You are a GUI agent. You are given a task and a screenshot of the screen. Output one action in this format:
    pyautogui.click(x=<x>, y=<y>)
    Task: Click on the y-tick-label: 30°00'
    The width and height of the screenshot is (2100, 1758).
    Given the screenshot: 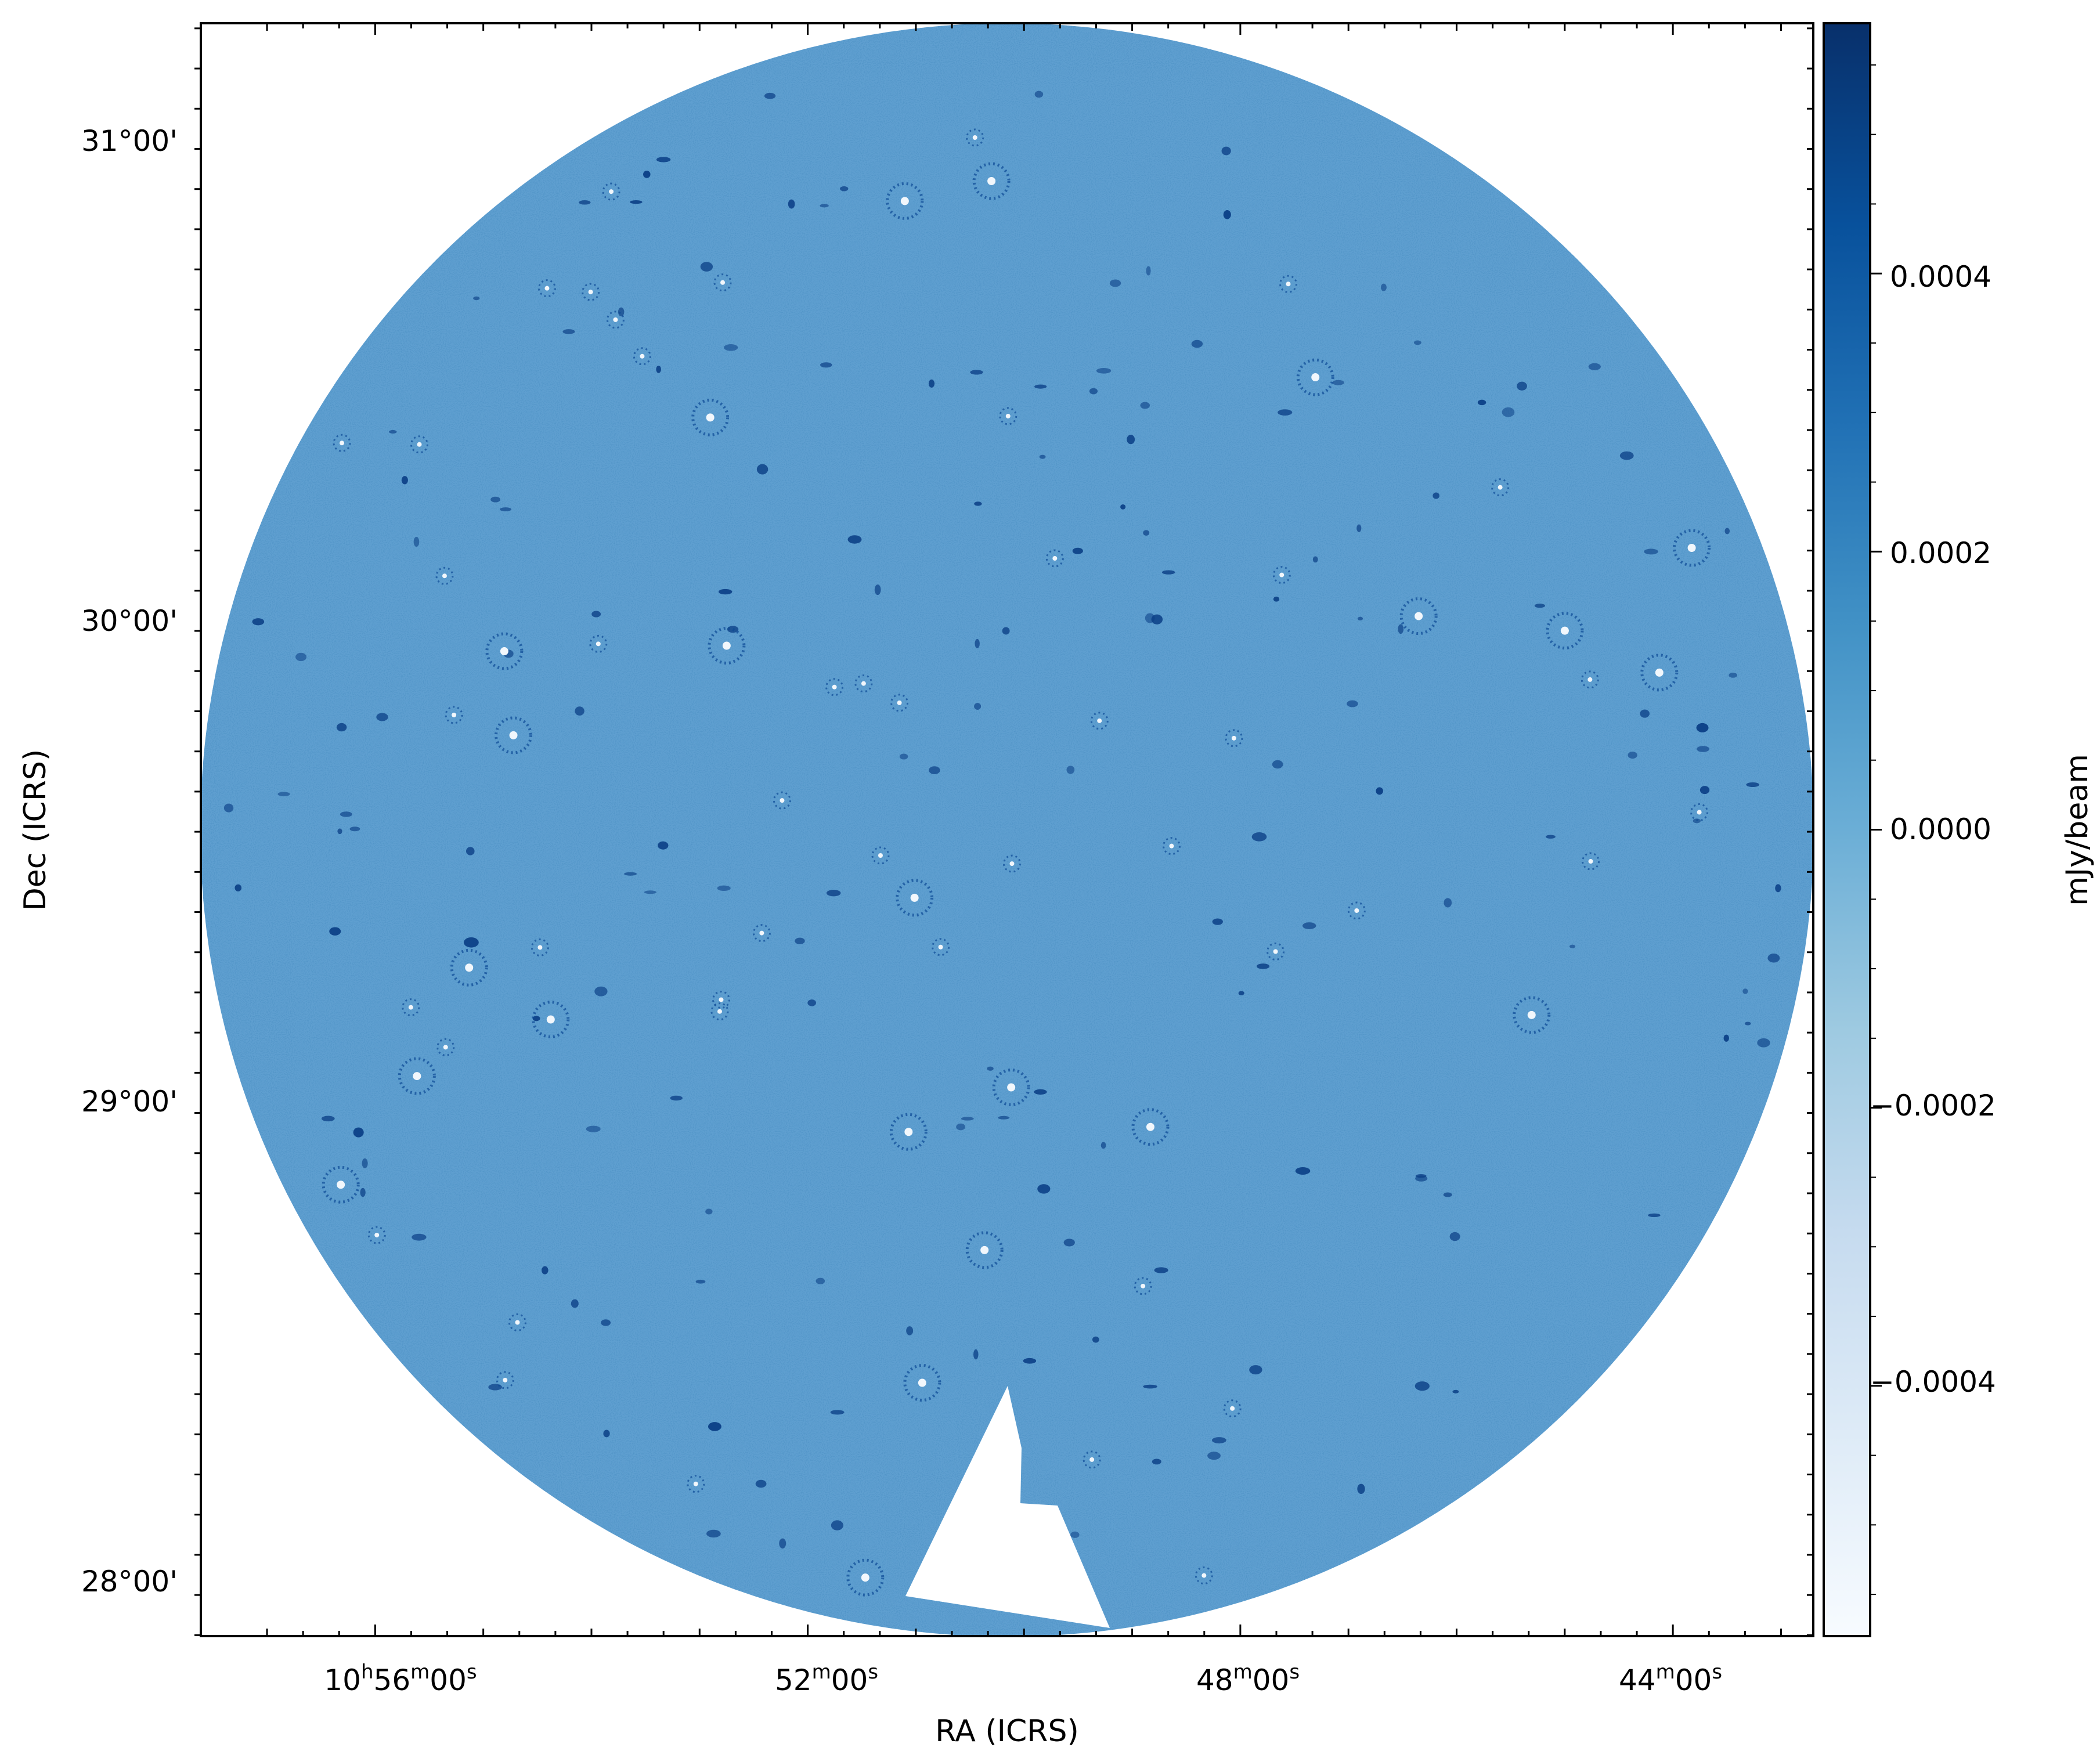 What is the action you would take?
    pyautogui.click(x=129, y=621)
    